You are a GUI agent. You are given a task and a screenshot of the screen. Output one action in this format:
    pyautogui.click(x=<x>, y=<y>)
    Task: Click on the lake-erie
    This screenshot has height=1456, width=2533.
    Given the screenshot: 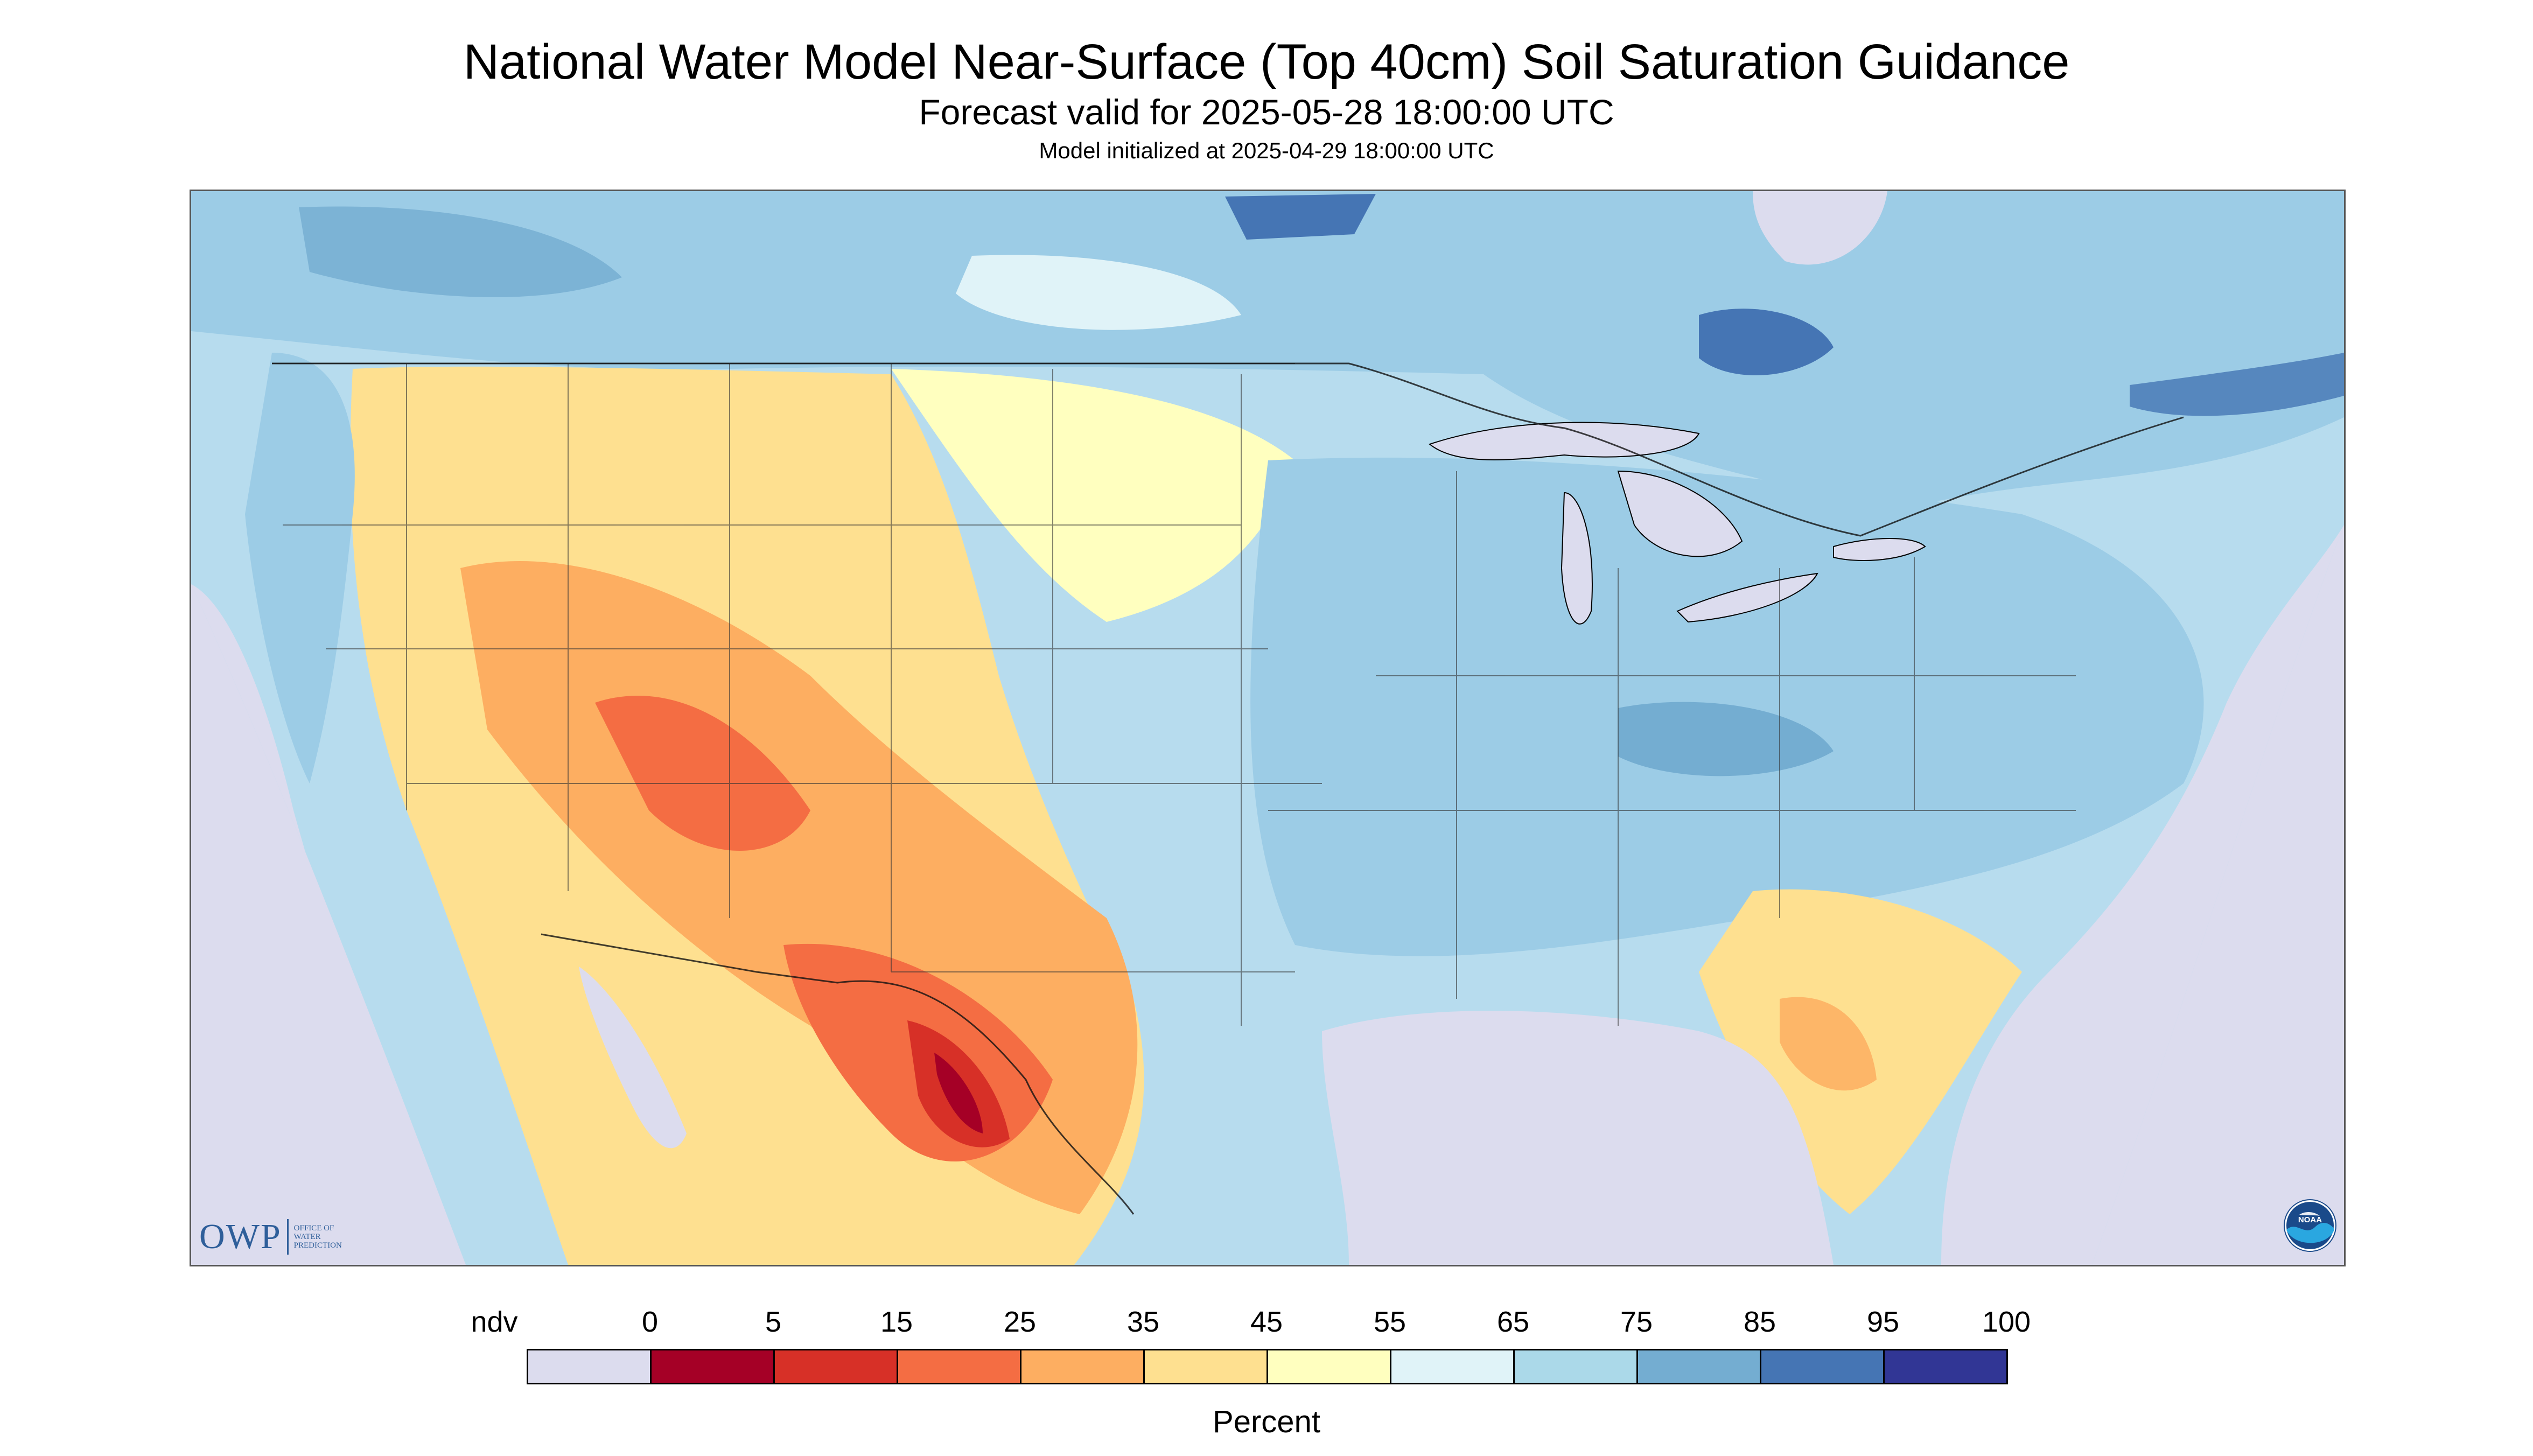 What is the action you would take?
    pyautogui.click(x=1747, y=597)
    